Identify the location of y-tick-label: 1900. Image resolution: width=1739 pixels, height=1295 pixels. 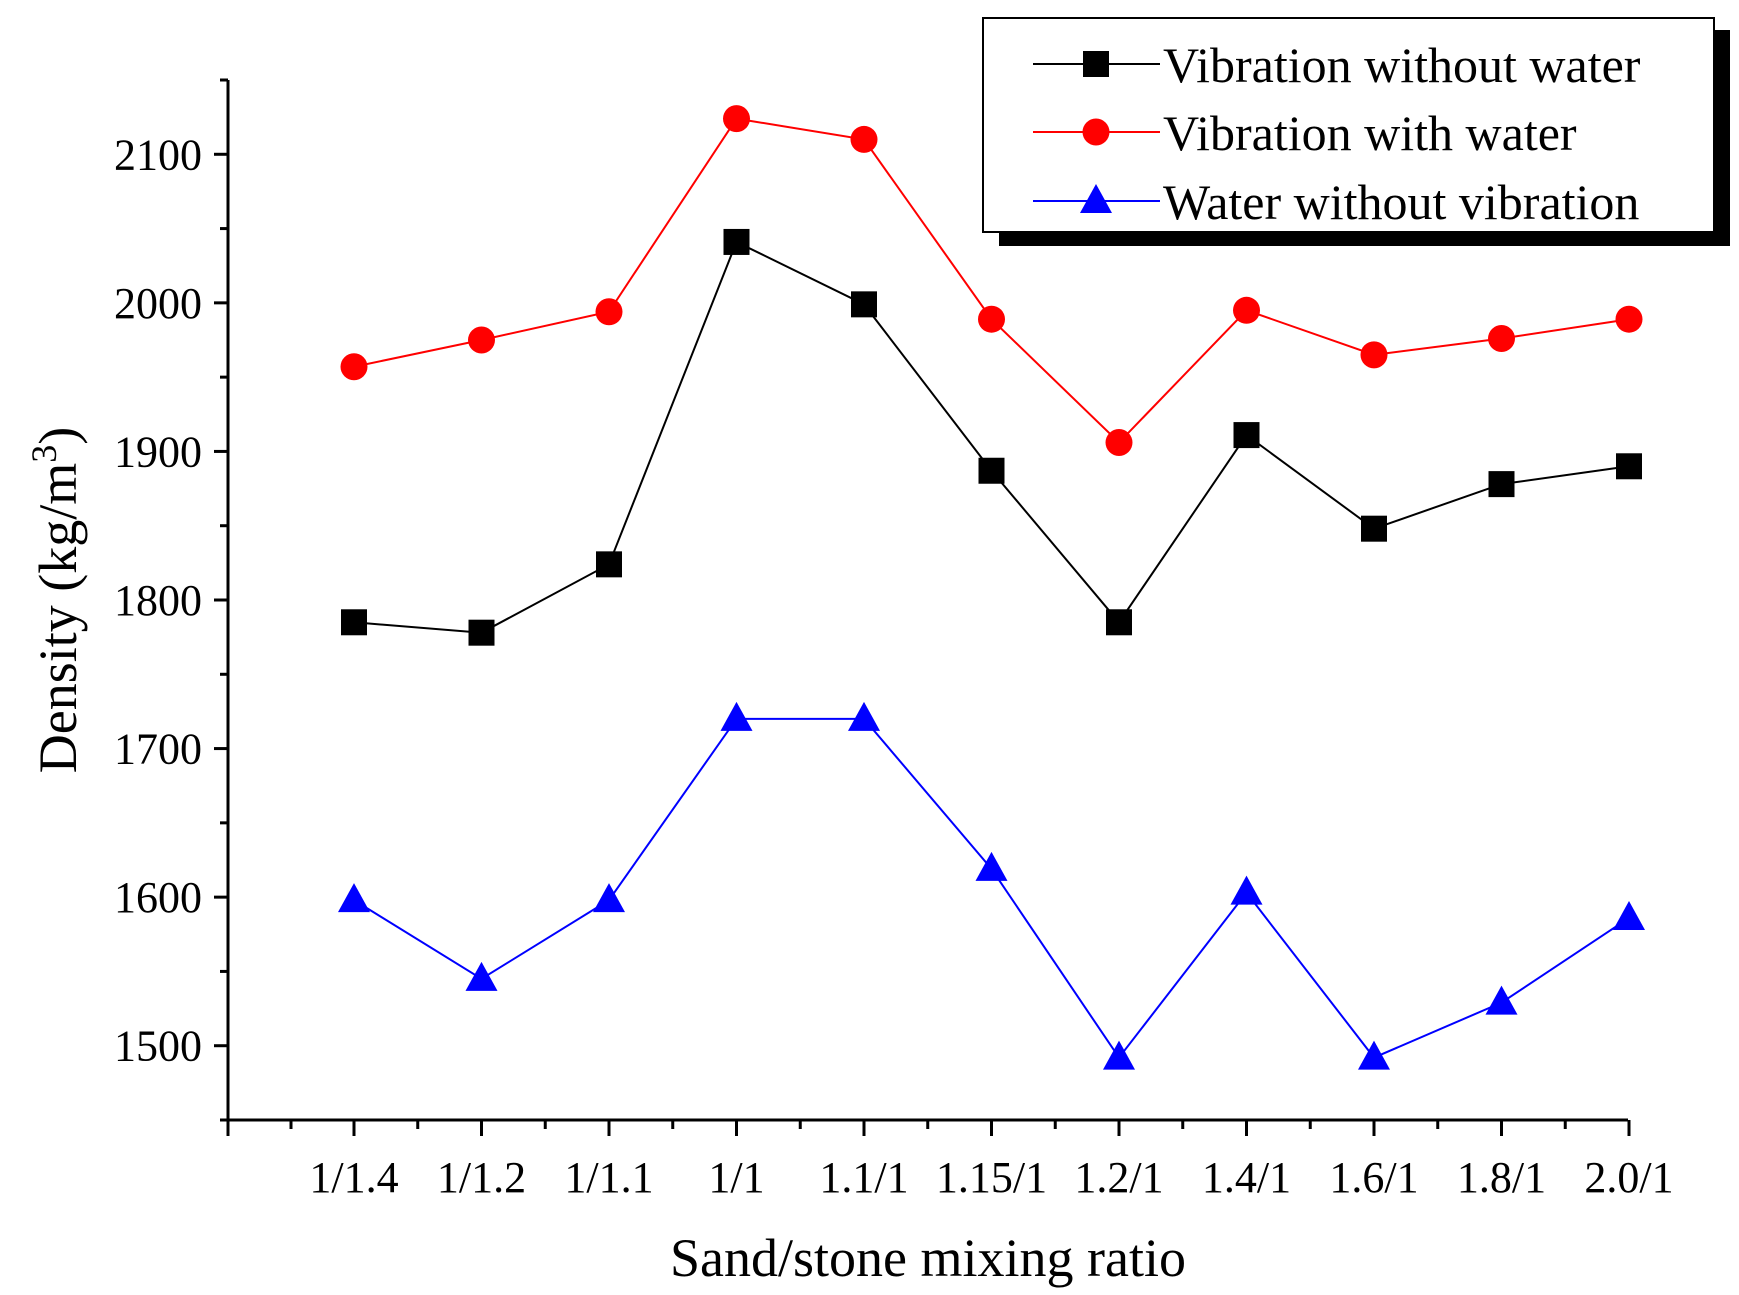
(158, 451).